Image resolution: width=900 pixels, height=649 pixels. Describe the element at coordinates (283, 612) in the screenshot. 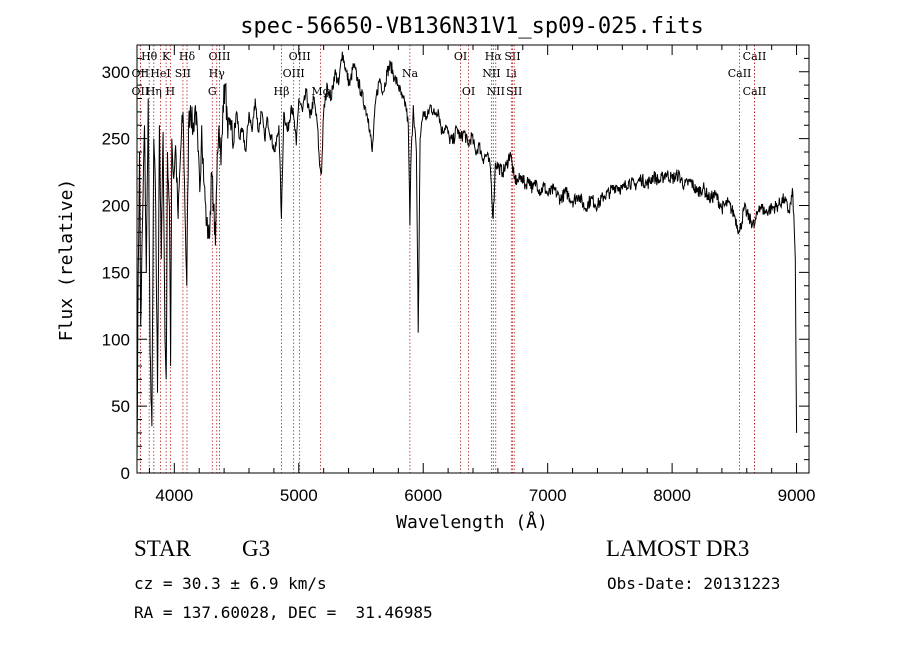

I see `coordinates-readout: RA = 137.60028, DEC = 31.46985` at that location.